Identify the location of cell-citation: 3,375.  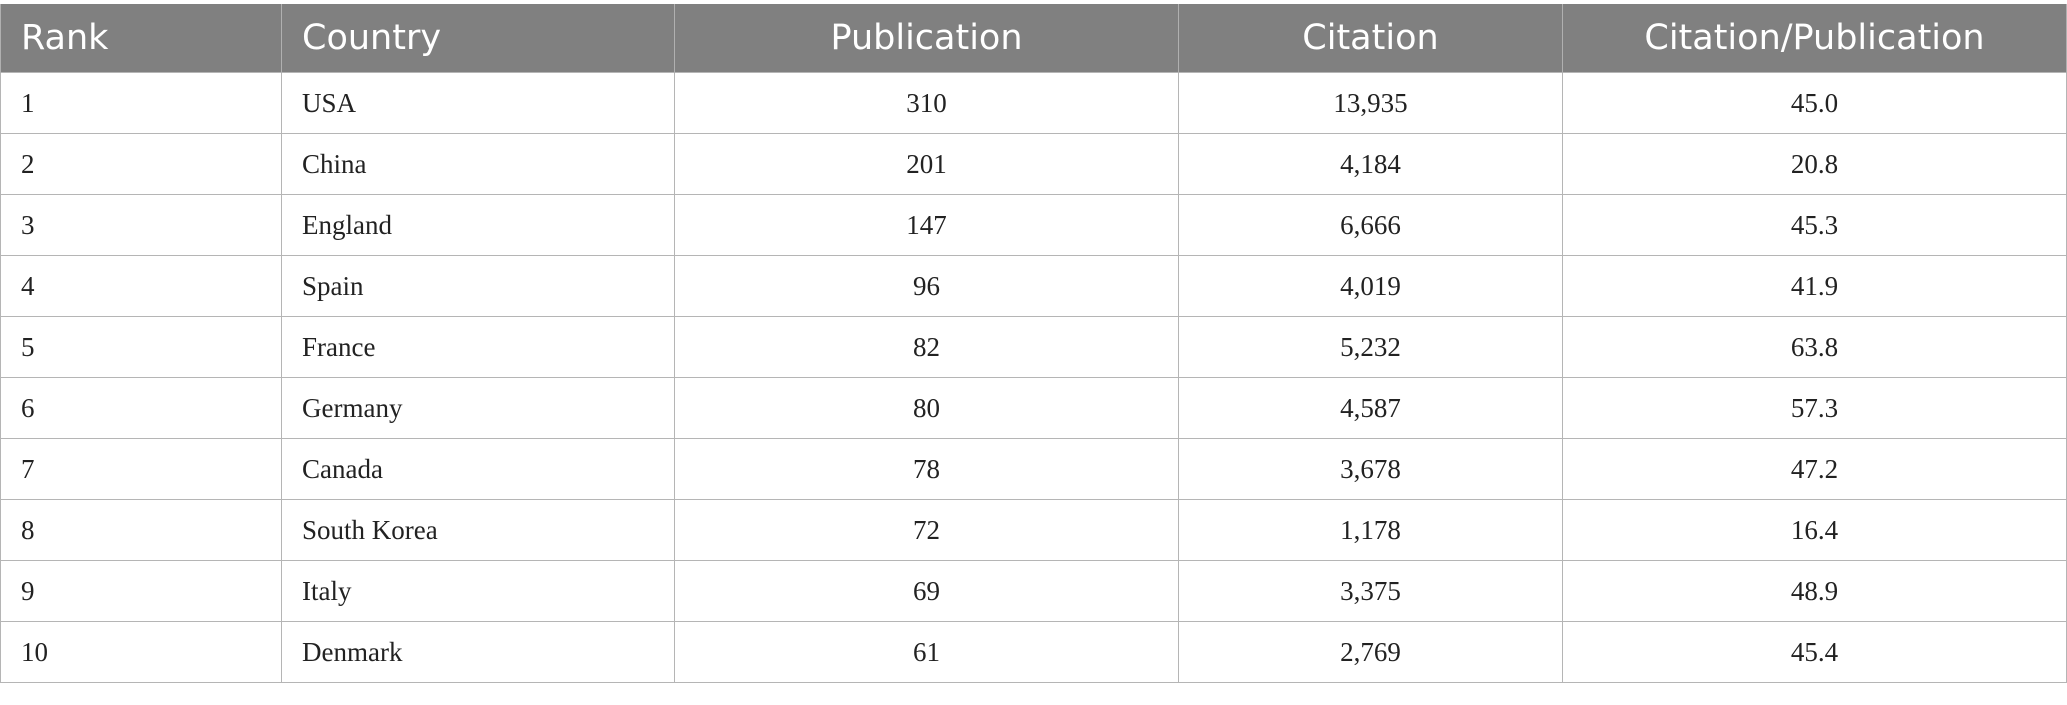
(1370, 591).